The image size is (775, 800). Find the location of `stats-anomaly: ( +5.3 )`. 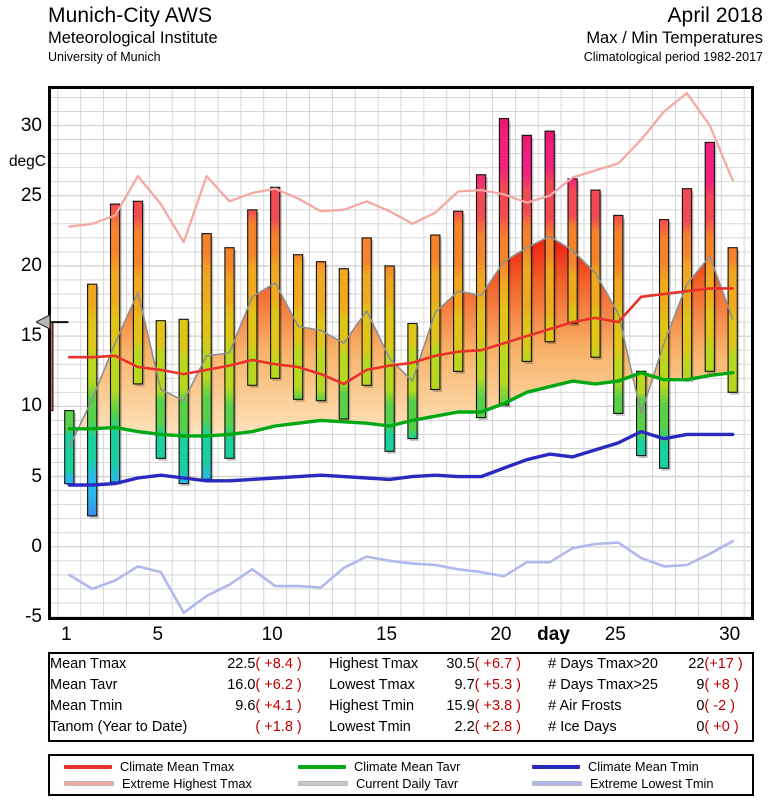

stats-anomaly: ( +5.3 ) is located at coordinates (497, 685).